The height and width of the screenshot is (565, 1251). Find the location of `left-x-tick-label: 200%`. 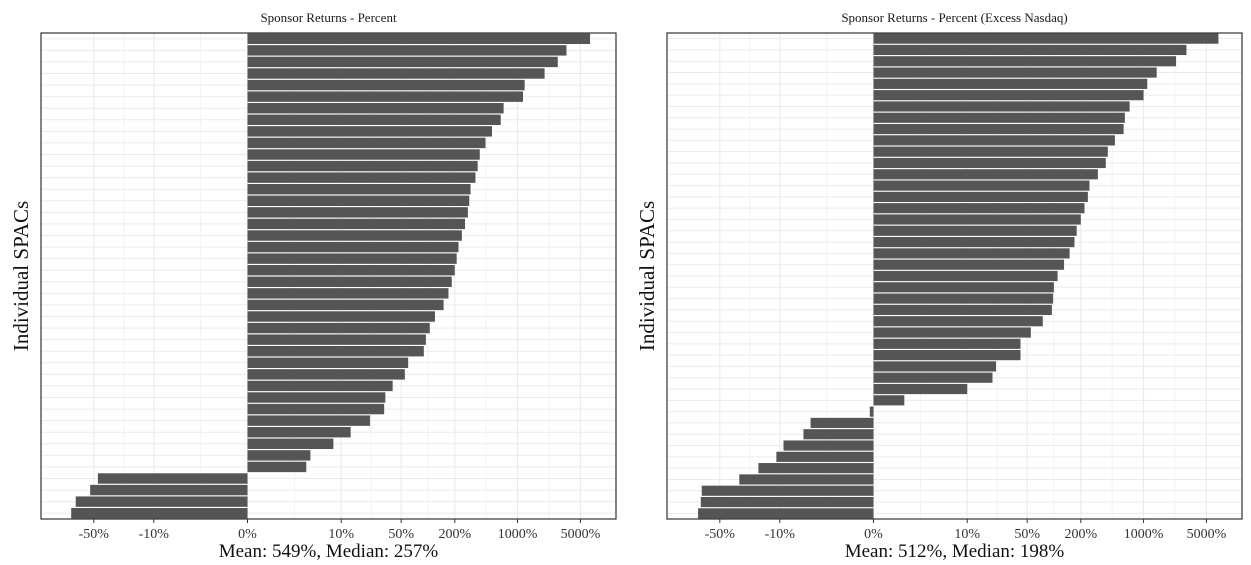

left-x-tick-label: 200% is located at coordinates (454, 534).